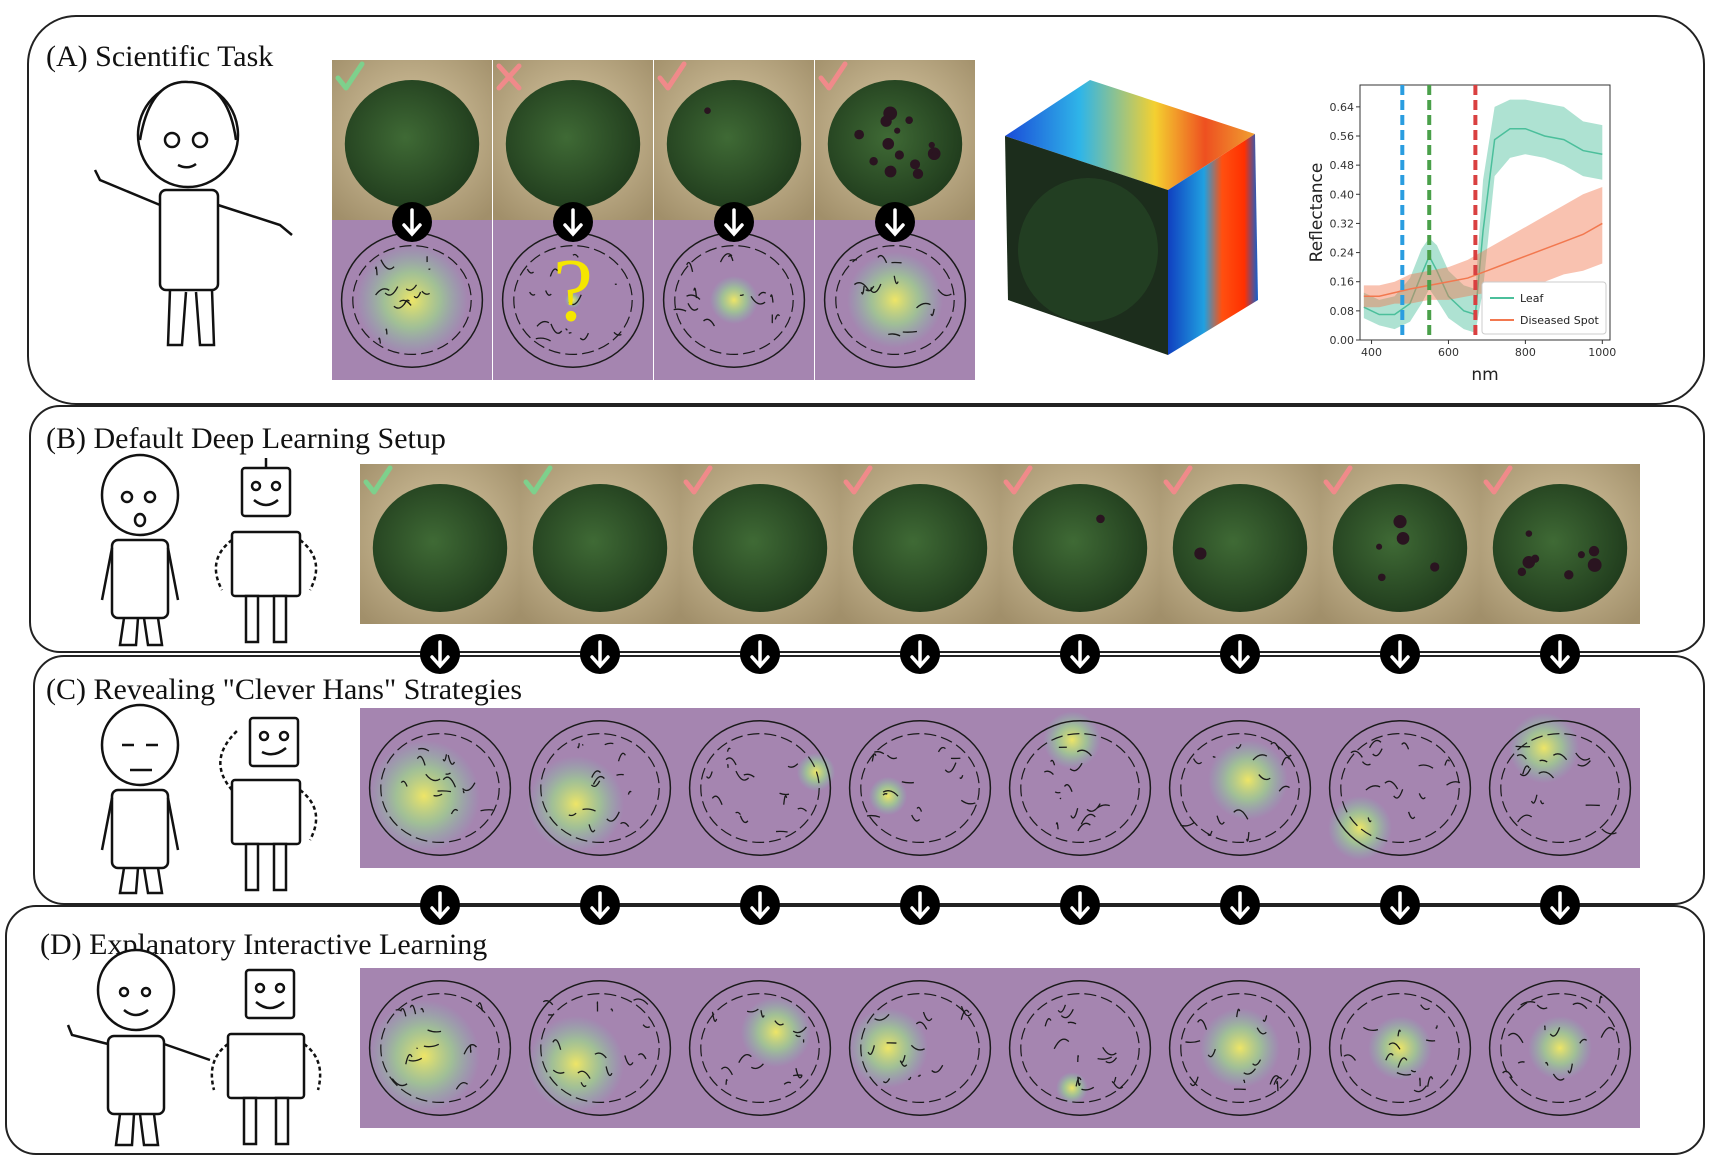 The width and height of the screenshot is (1730, 1169). What do you see at coordinates (1317, 213) in the screenshot?
I see `y-axis-label: Reflectance` at bounding box center [1317, 213].